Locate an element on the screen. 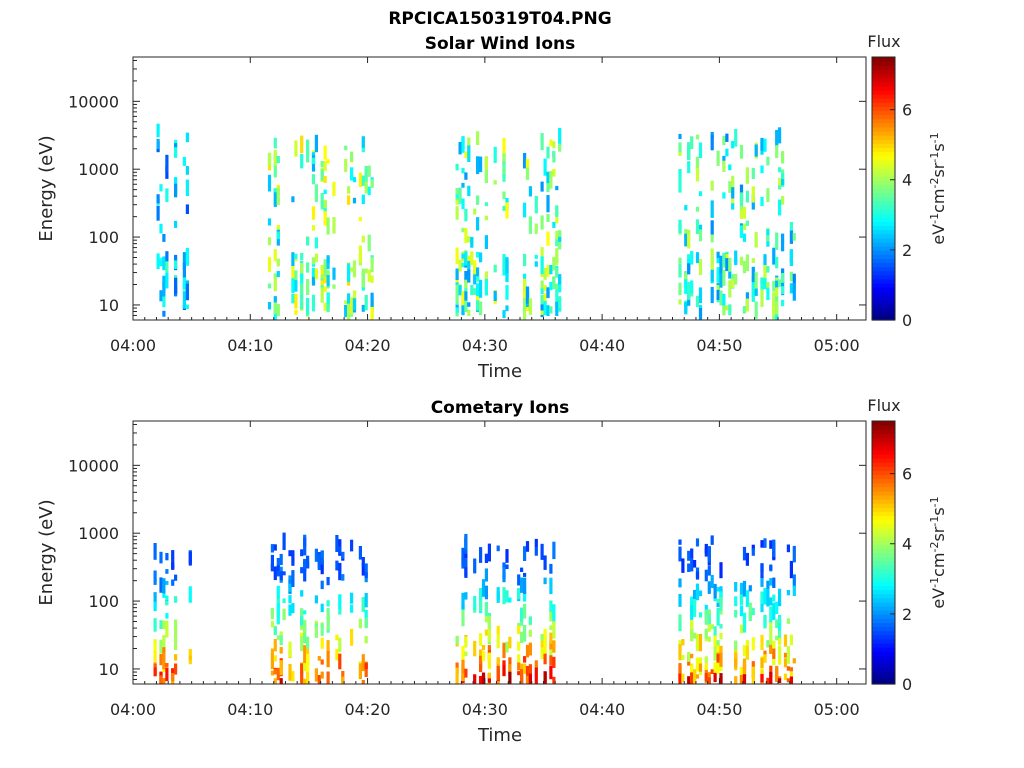 This screenshot has height=768, width=1024. colorbar-tick-label: 4 is located at coordinates (907, 180).